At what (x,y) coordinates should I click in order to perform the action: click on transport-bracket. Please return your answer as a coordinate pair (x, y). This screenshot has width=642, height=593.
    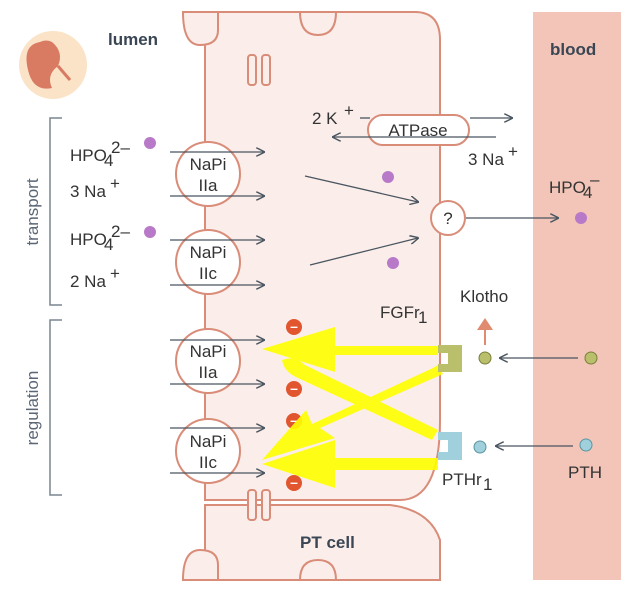
    Looking at the image, I should click on (55, 211).